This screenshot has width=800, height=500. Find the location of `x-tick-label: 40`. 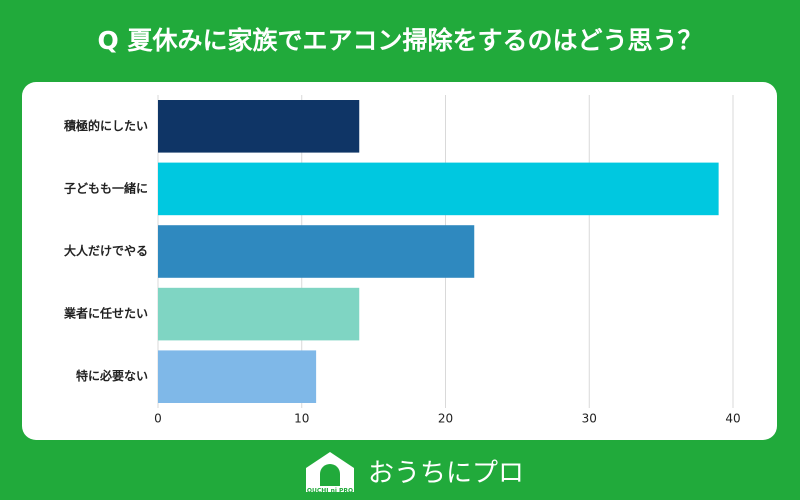

x-tick-label: 40 is located at coordinates (732, 419).